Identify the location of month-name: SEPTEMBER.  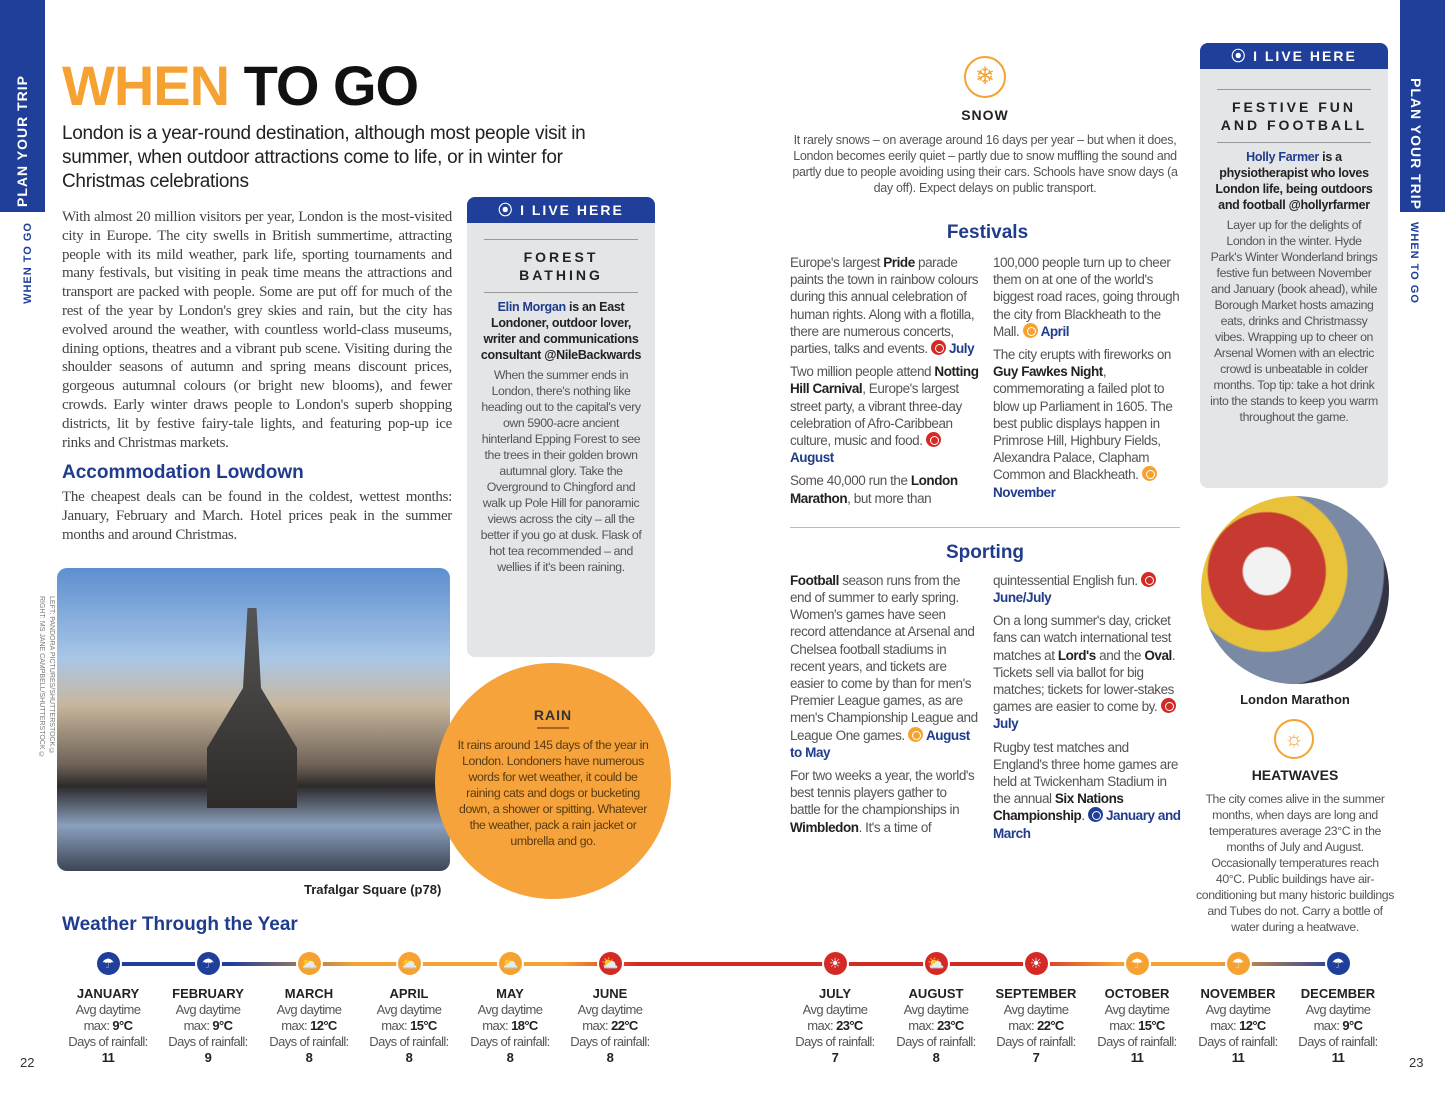
(1036, 993).